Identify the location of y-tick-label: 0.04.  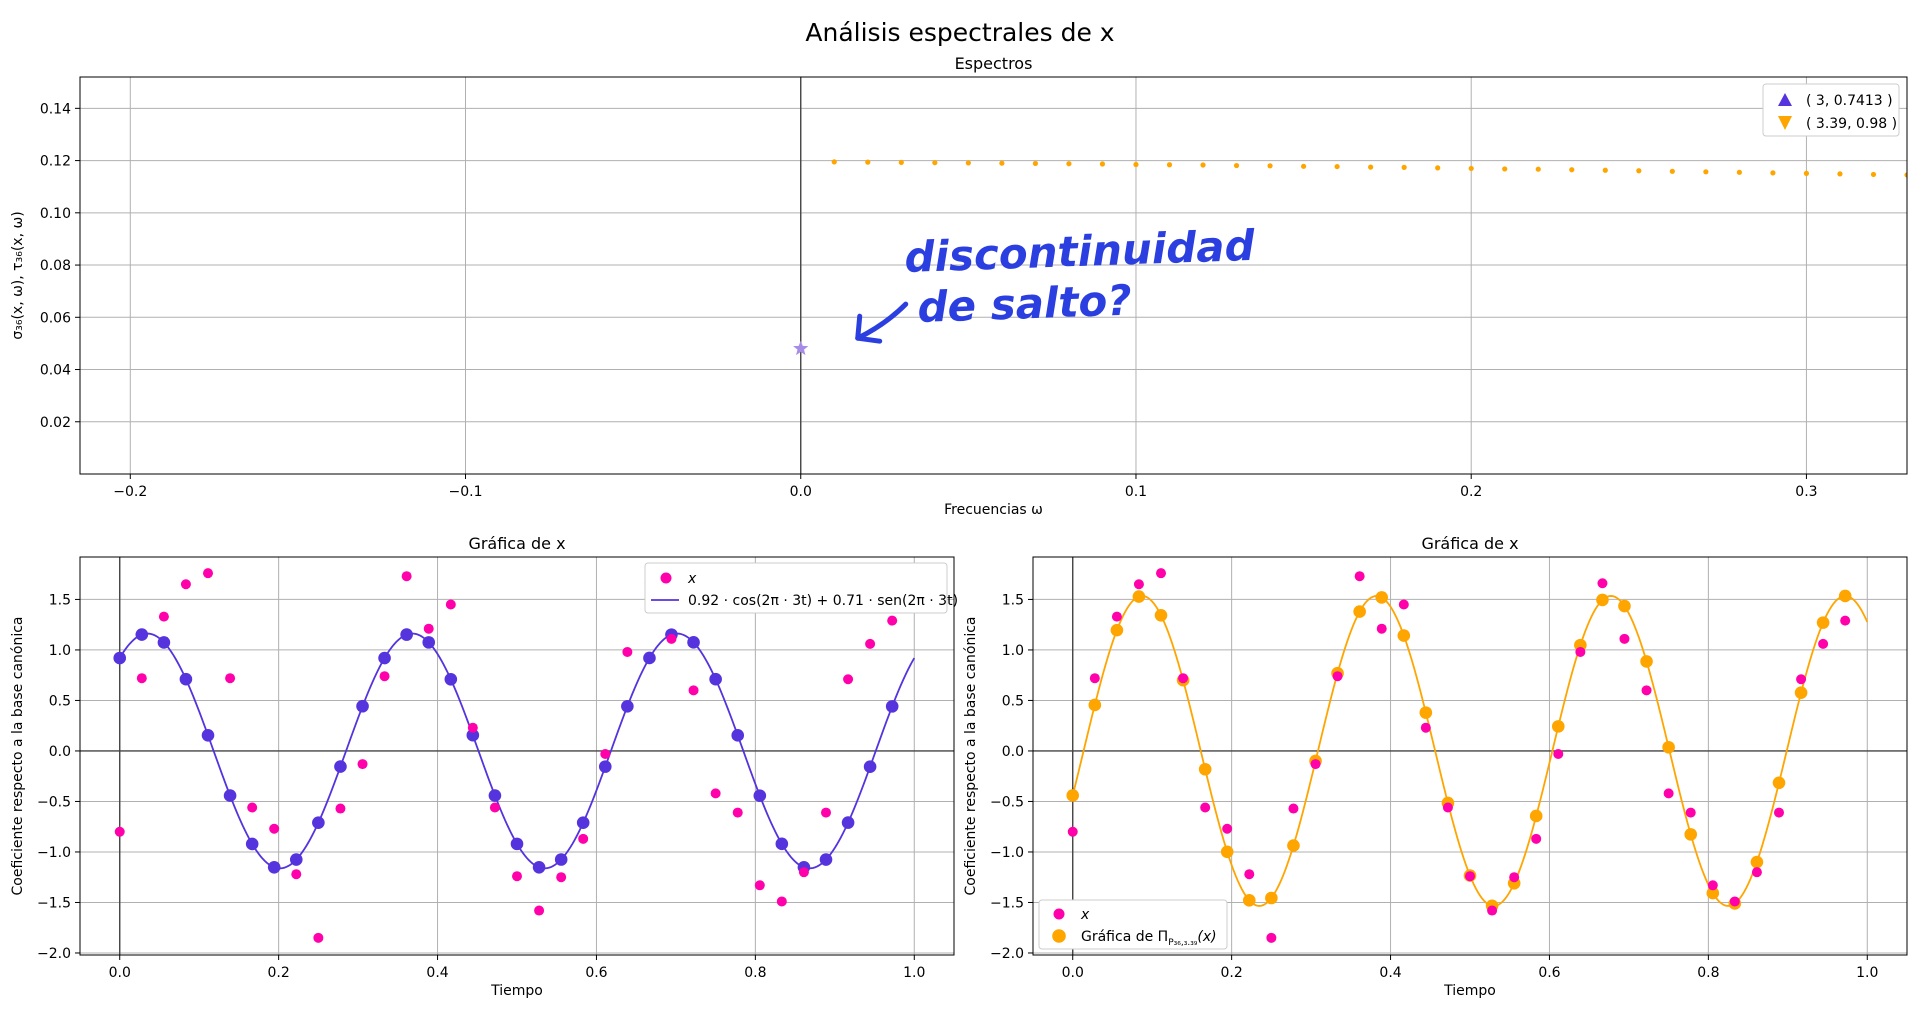
(55, 371).